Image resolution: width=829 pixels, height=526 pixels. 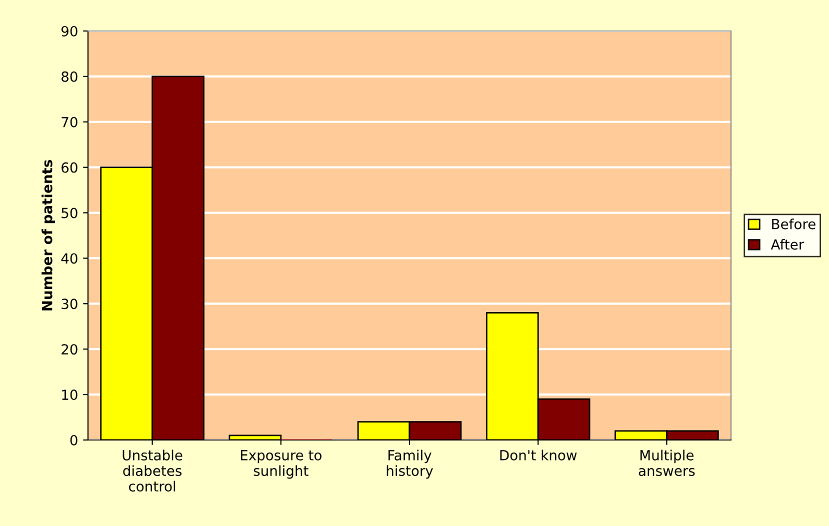 What do you see at coordinates (666, 463) in the screenshot?
I see `x-tick-label: Multiple answers` at bounding box center [666, 463].